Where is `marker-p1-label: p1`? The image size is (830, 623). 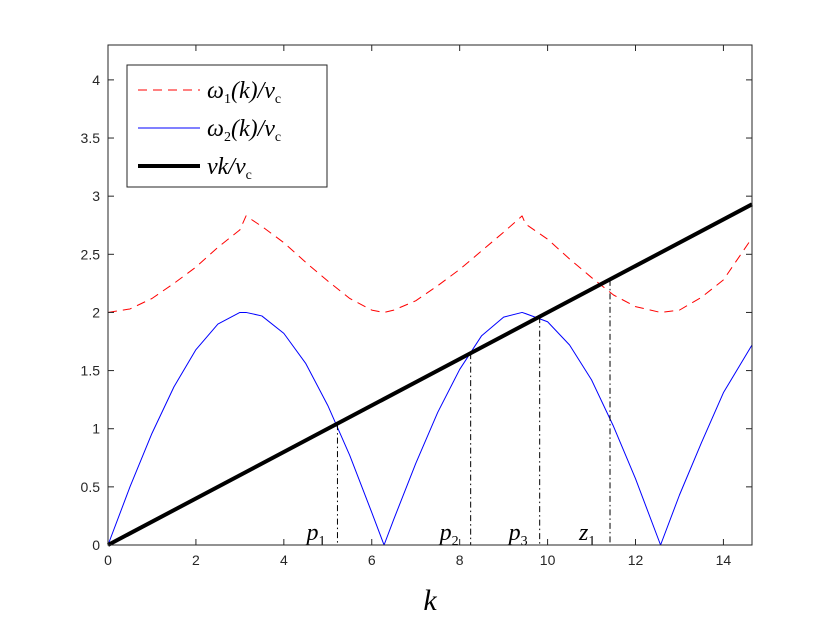 marker-p1-label: p1 is located at coordinates (314, 534).